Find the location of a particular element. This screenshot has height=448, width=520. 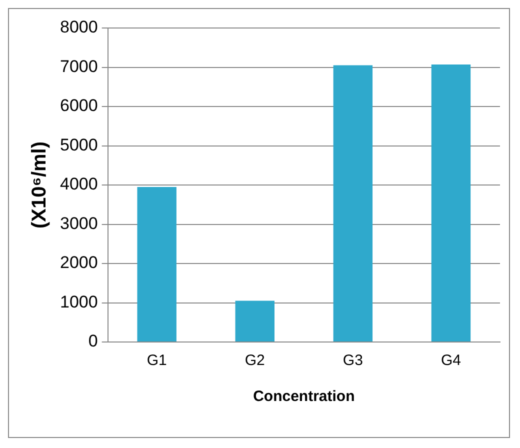

y-tick-label: 4000 is located at coordinates (79, 184).